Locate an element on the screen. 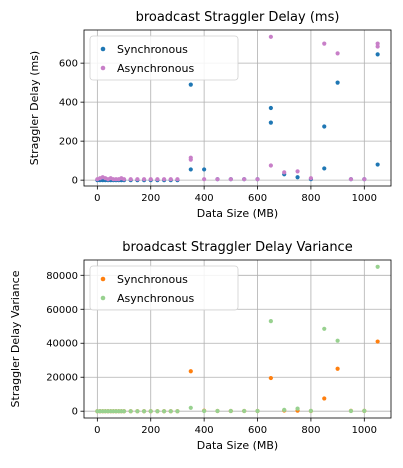 Image resolution: width=403 pixels, height=468 pixels. x-axis-label: Data Size (MB) is located at coordinates (237, 213).